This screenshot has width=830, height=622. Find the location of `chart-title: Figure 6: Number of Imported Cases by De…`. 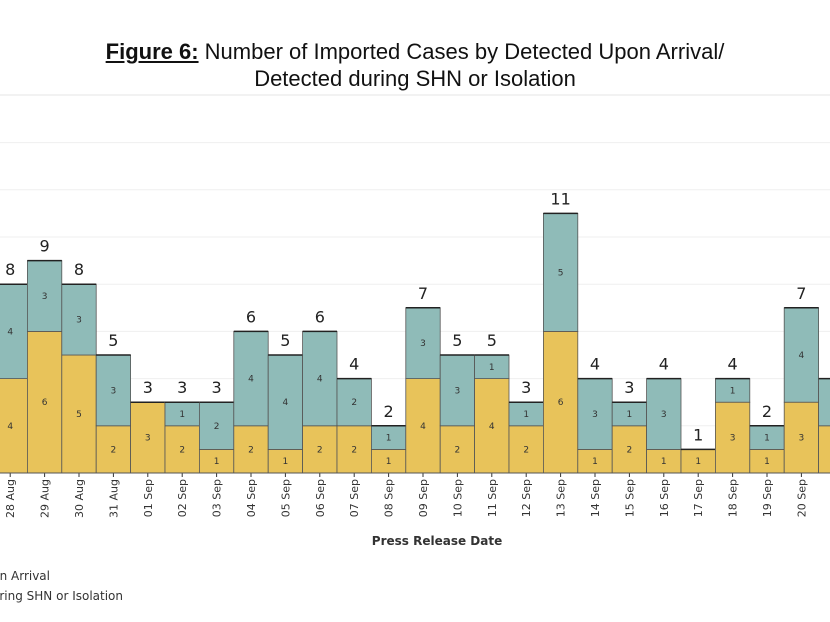

chart-title: Figure 6: Number of Imported Cases by De… is located at coordinates (415, 65).